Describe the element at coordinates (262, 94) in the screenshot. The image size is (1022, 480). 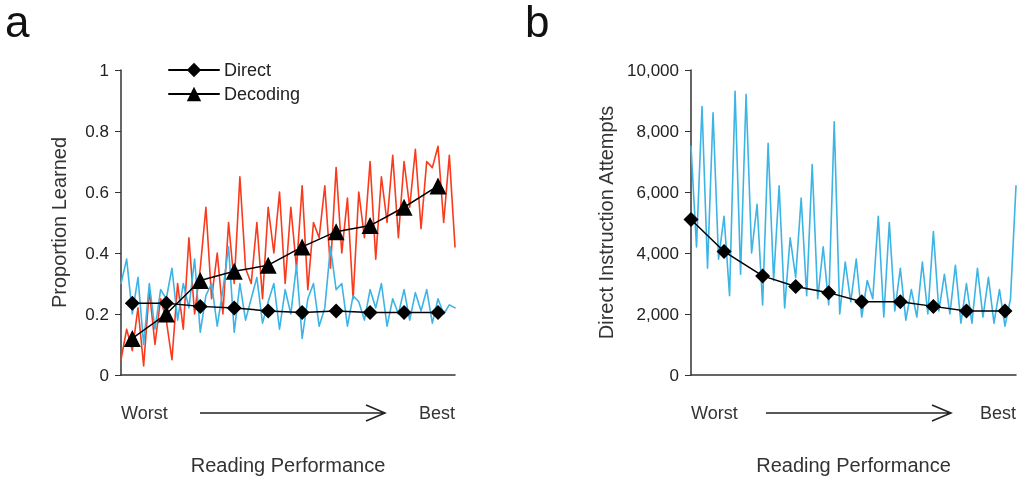
I see `legend-label: Decoding` at that location.